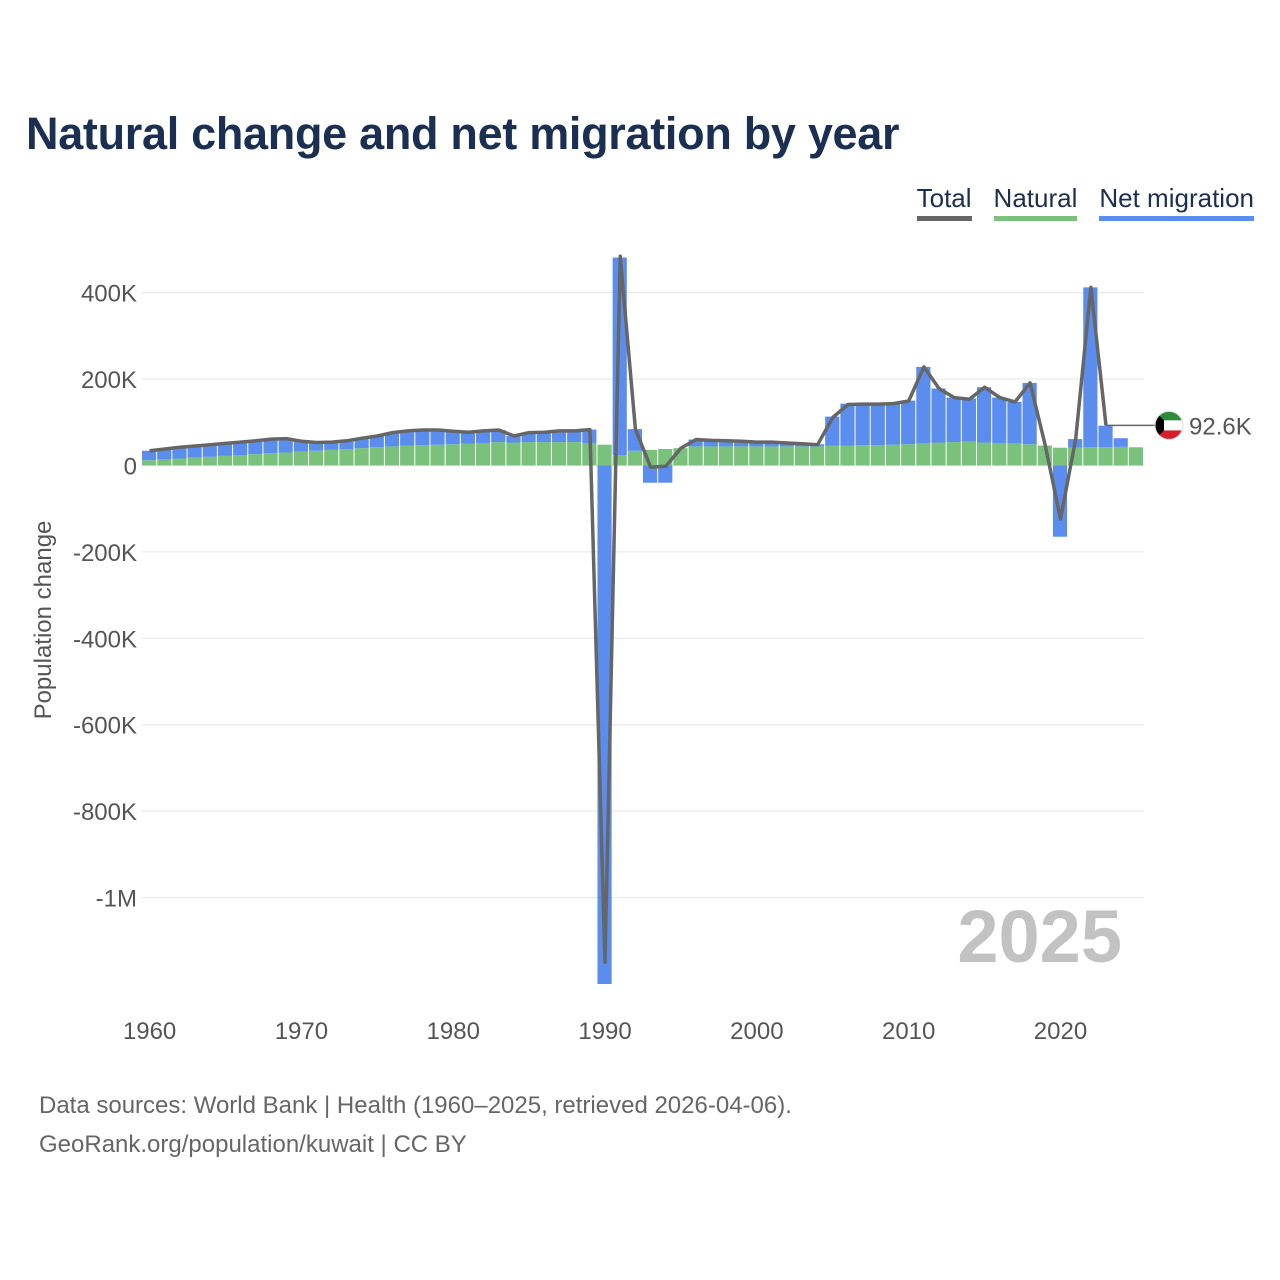  I want to click on legend: Total Natural Net migration, so click(1085, 202).